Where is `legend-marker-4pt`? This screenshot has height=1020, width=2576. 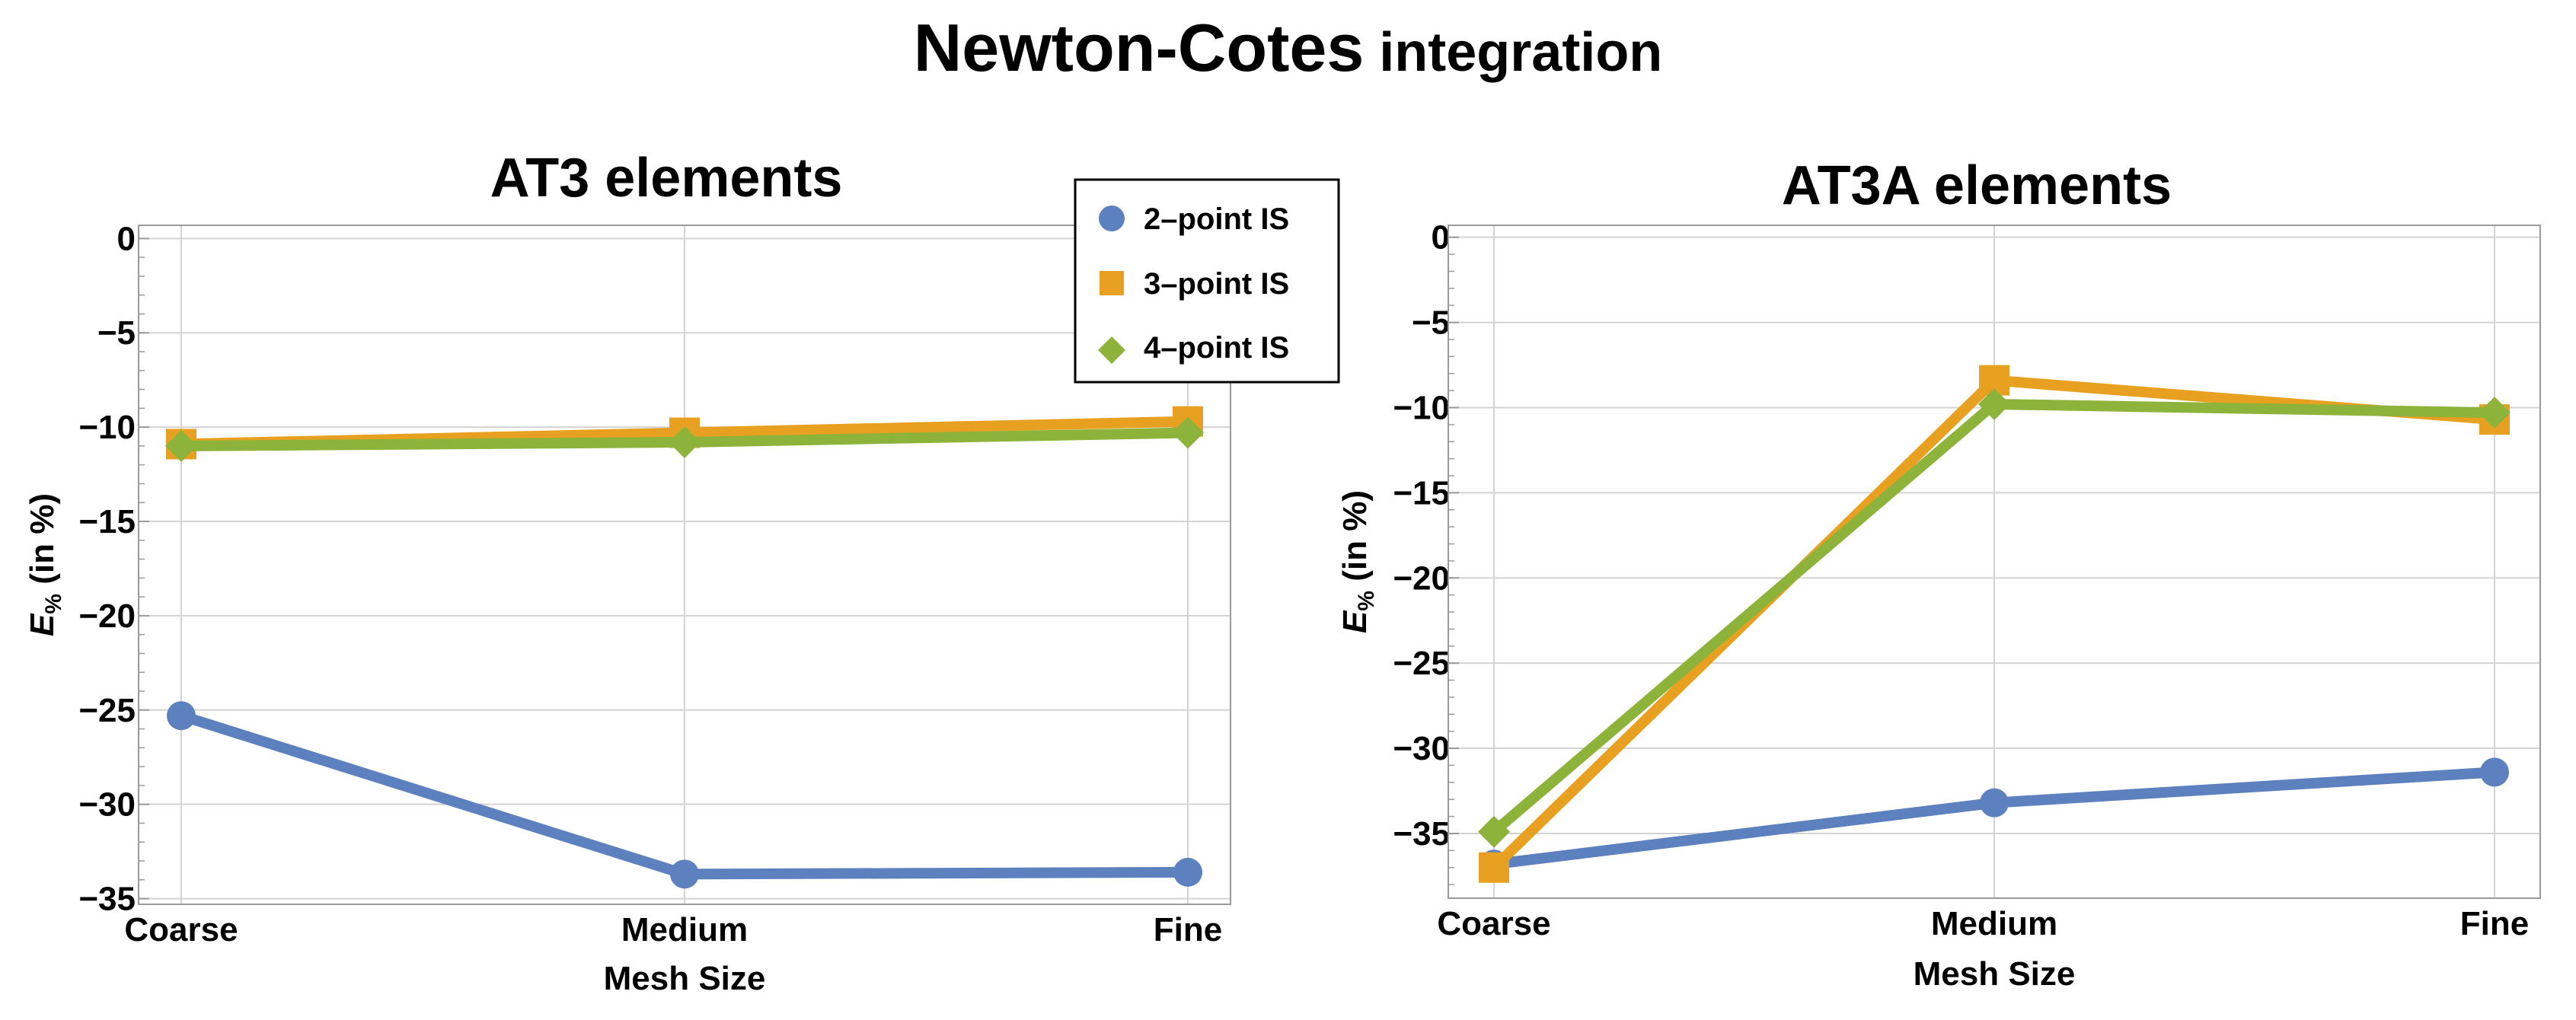
legend-marker-4pt is located at coordinates (1111, 350).